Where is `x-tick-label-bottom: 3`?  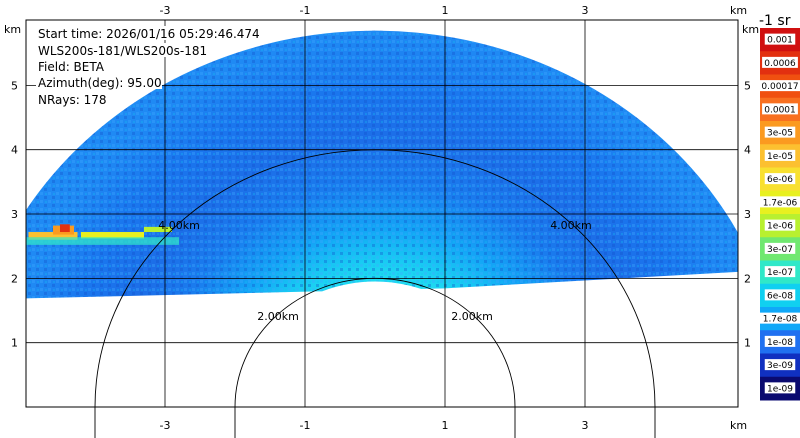 x-tick-label-bottom: 3 is located at coordinates (585, 425).